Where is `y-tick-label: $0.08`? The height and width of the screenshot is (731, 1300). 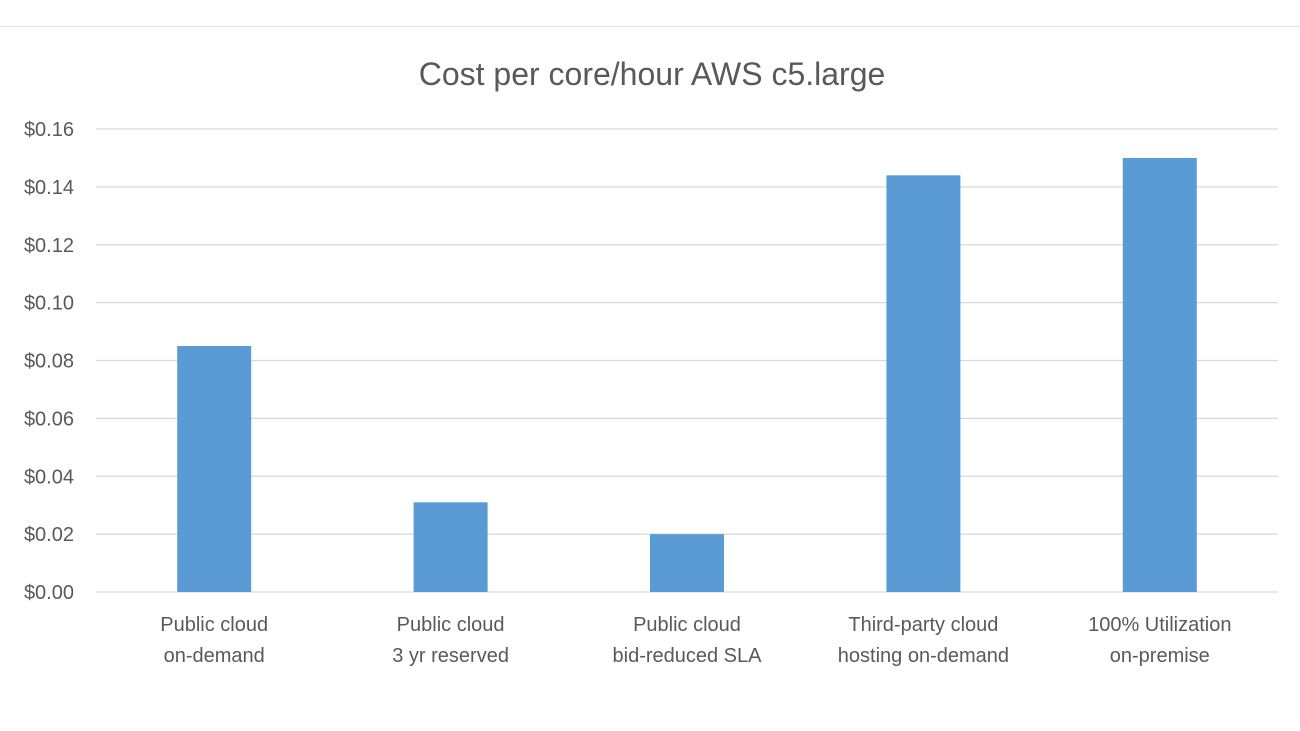
y-tick-label: $0.08 is located at coordinates (49, 362).